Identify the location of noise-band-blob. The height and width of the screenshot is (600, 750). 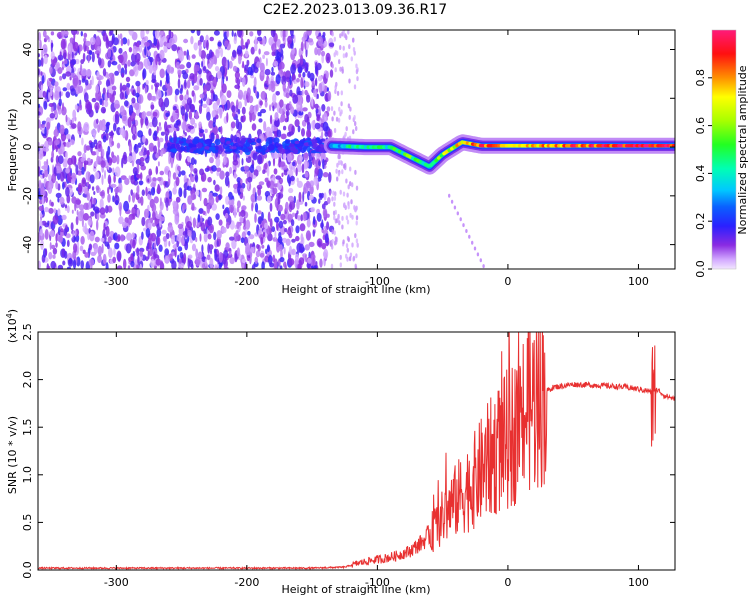
(276, 140).